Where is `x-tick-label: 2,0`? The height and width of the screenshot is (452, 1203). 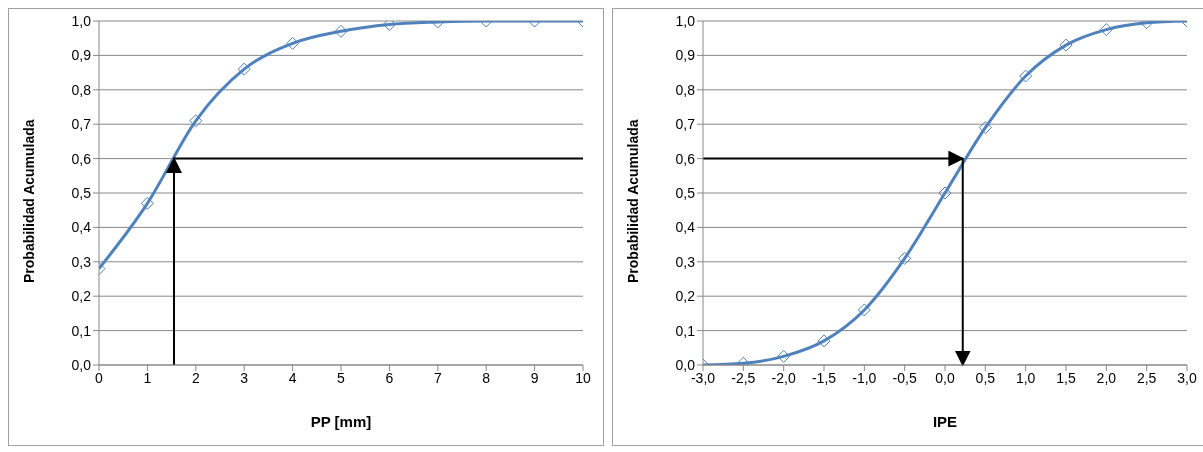
x-tick-label: 2,0 is located at coordinates (1106, 377).